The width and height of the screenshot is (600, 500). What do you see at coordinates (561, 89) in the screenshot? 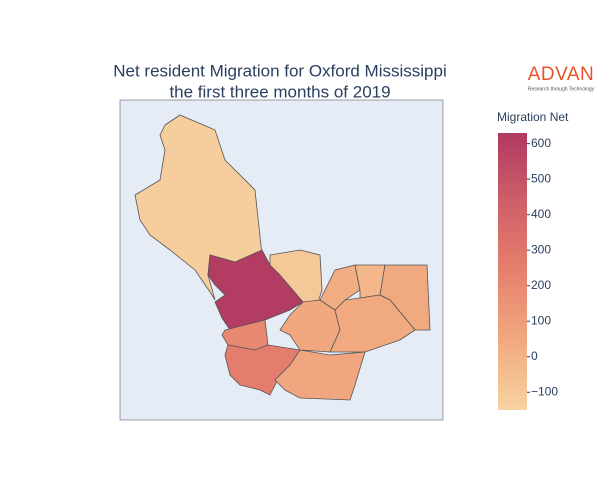
I see `logo-tagline: Research through Technology` at bounding box center [561, 89].